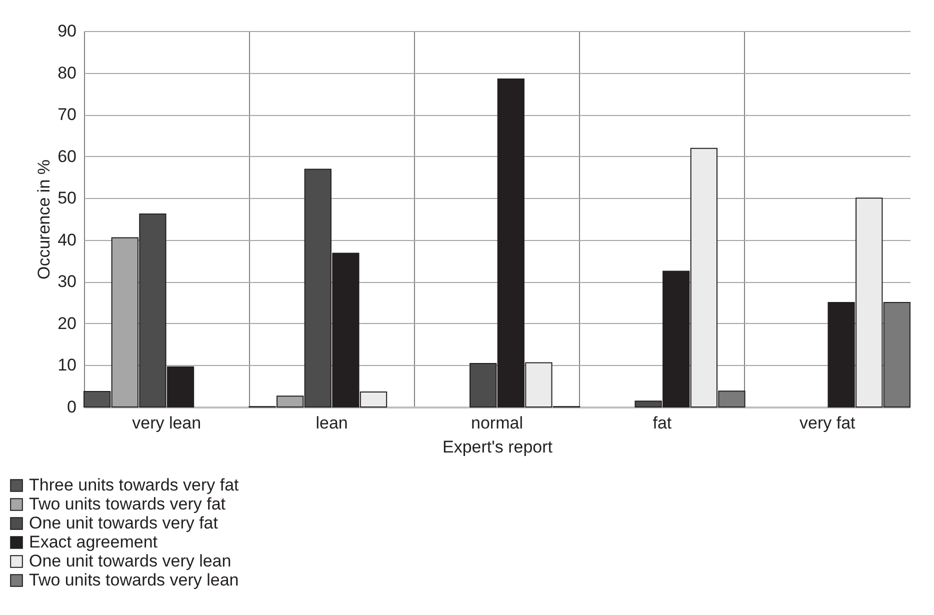  What do you see at coordinates (67, 240) in the screenshot?
I see `y-tick-label: 40` at bounding box center [67, 240].